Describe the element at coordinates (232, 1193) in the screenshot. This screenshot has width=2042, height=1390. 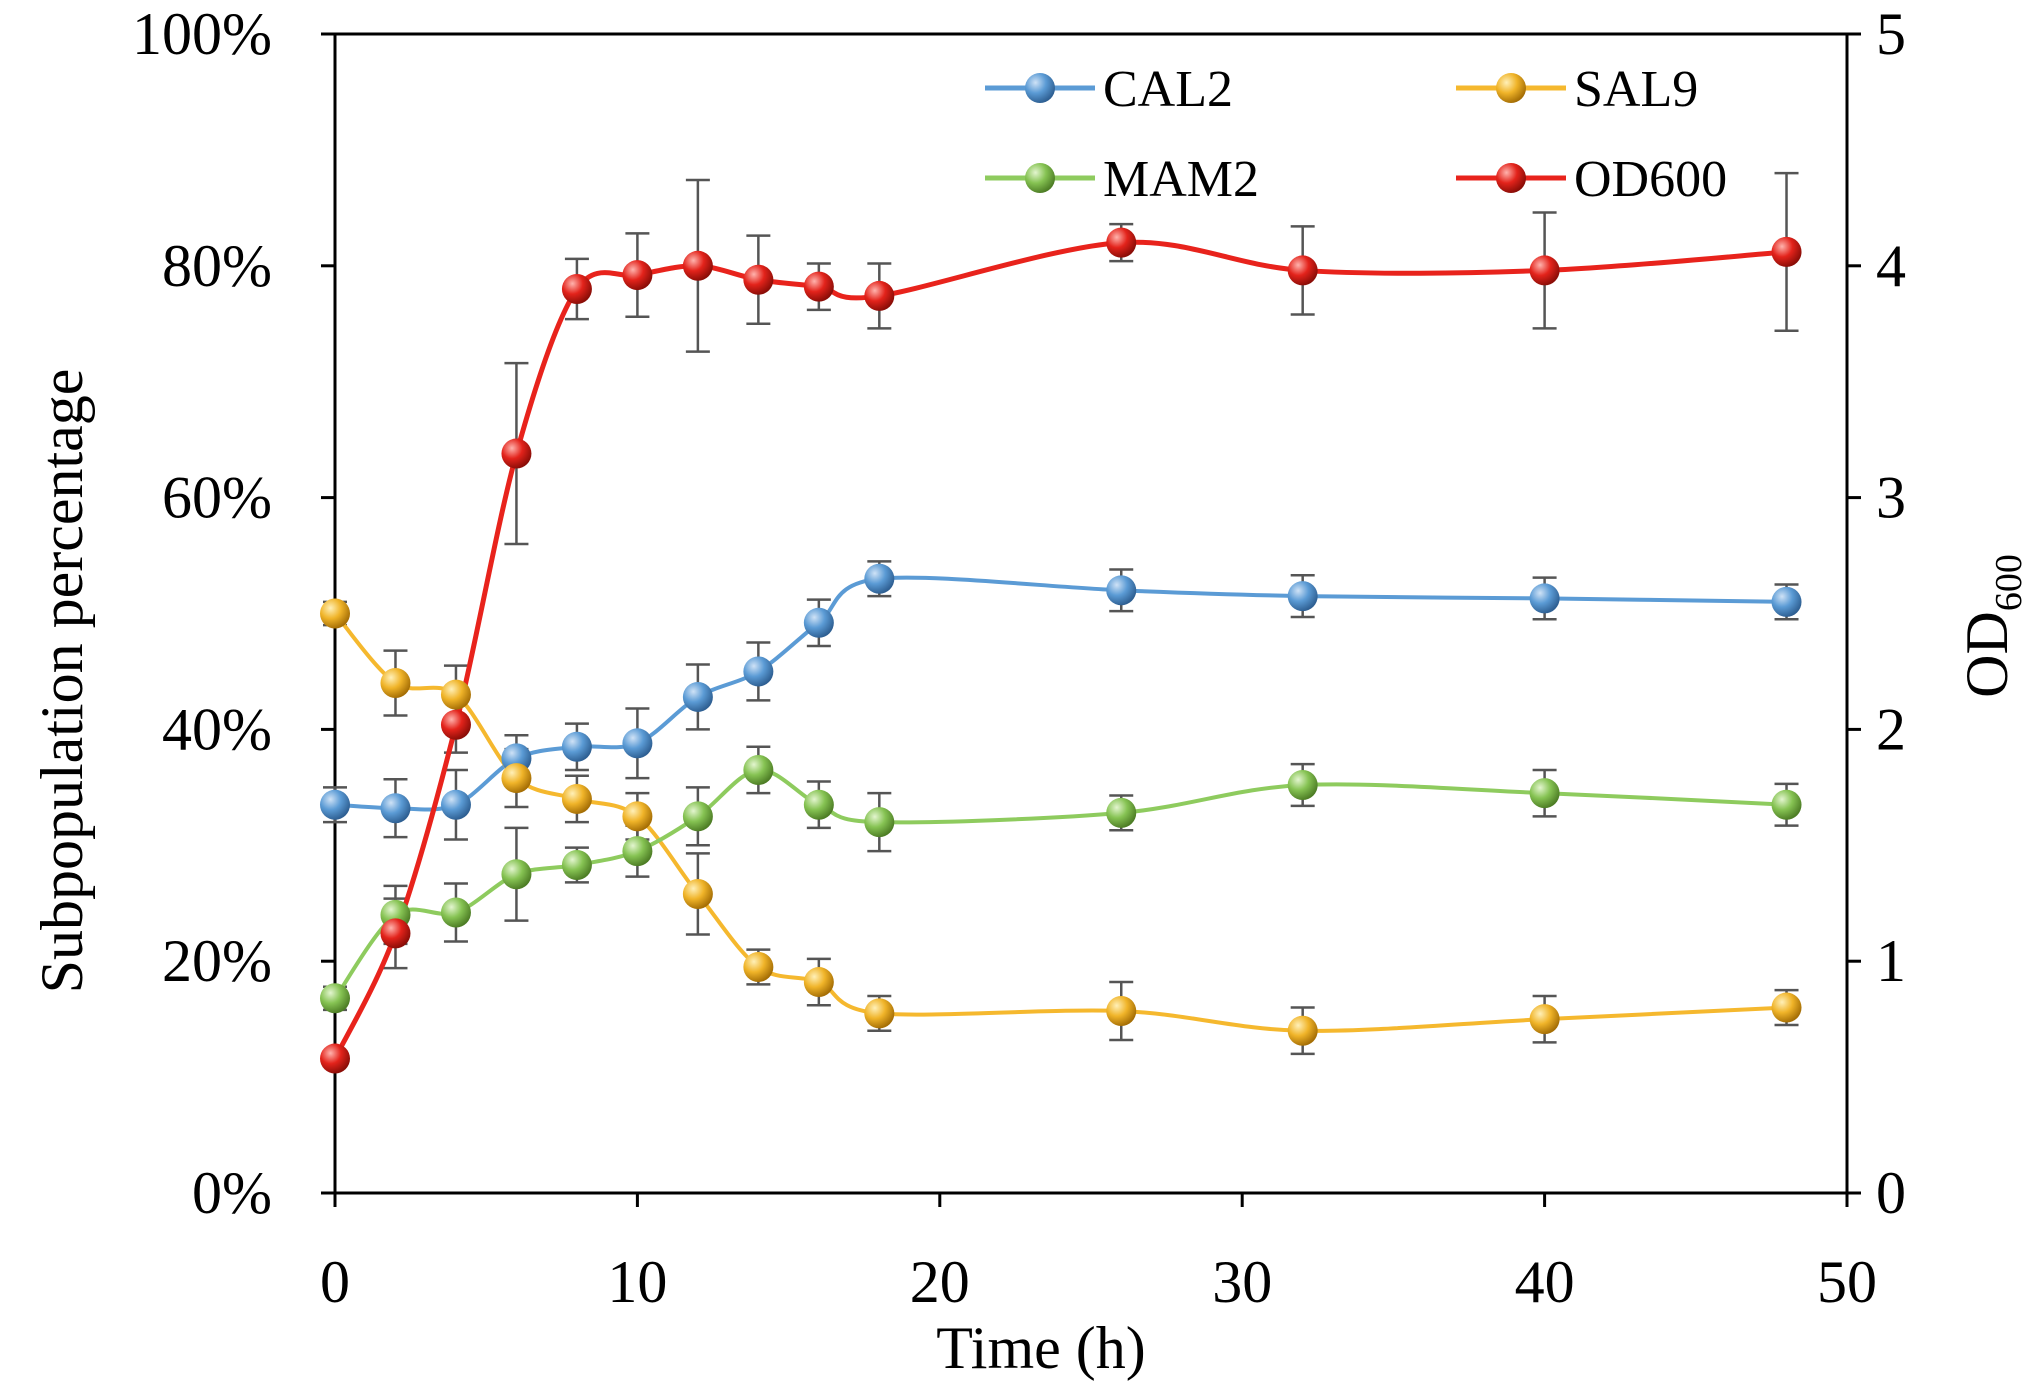
I see `y-tick-label-left: 0%` at that location.